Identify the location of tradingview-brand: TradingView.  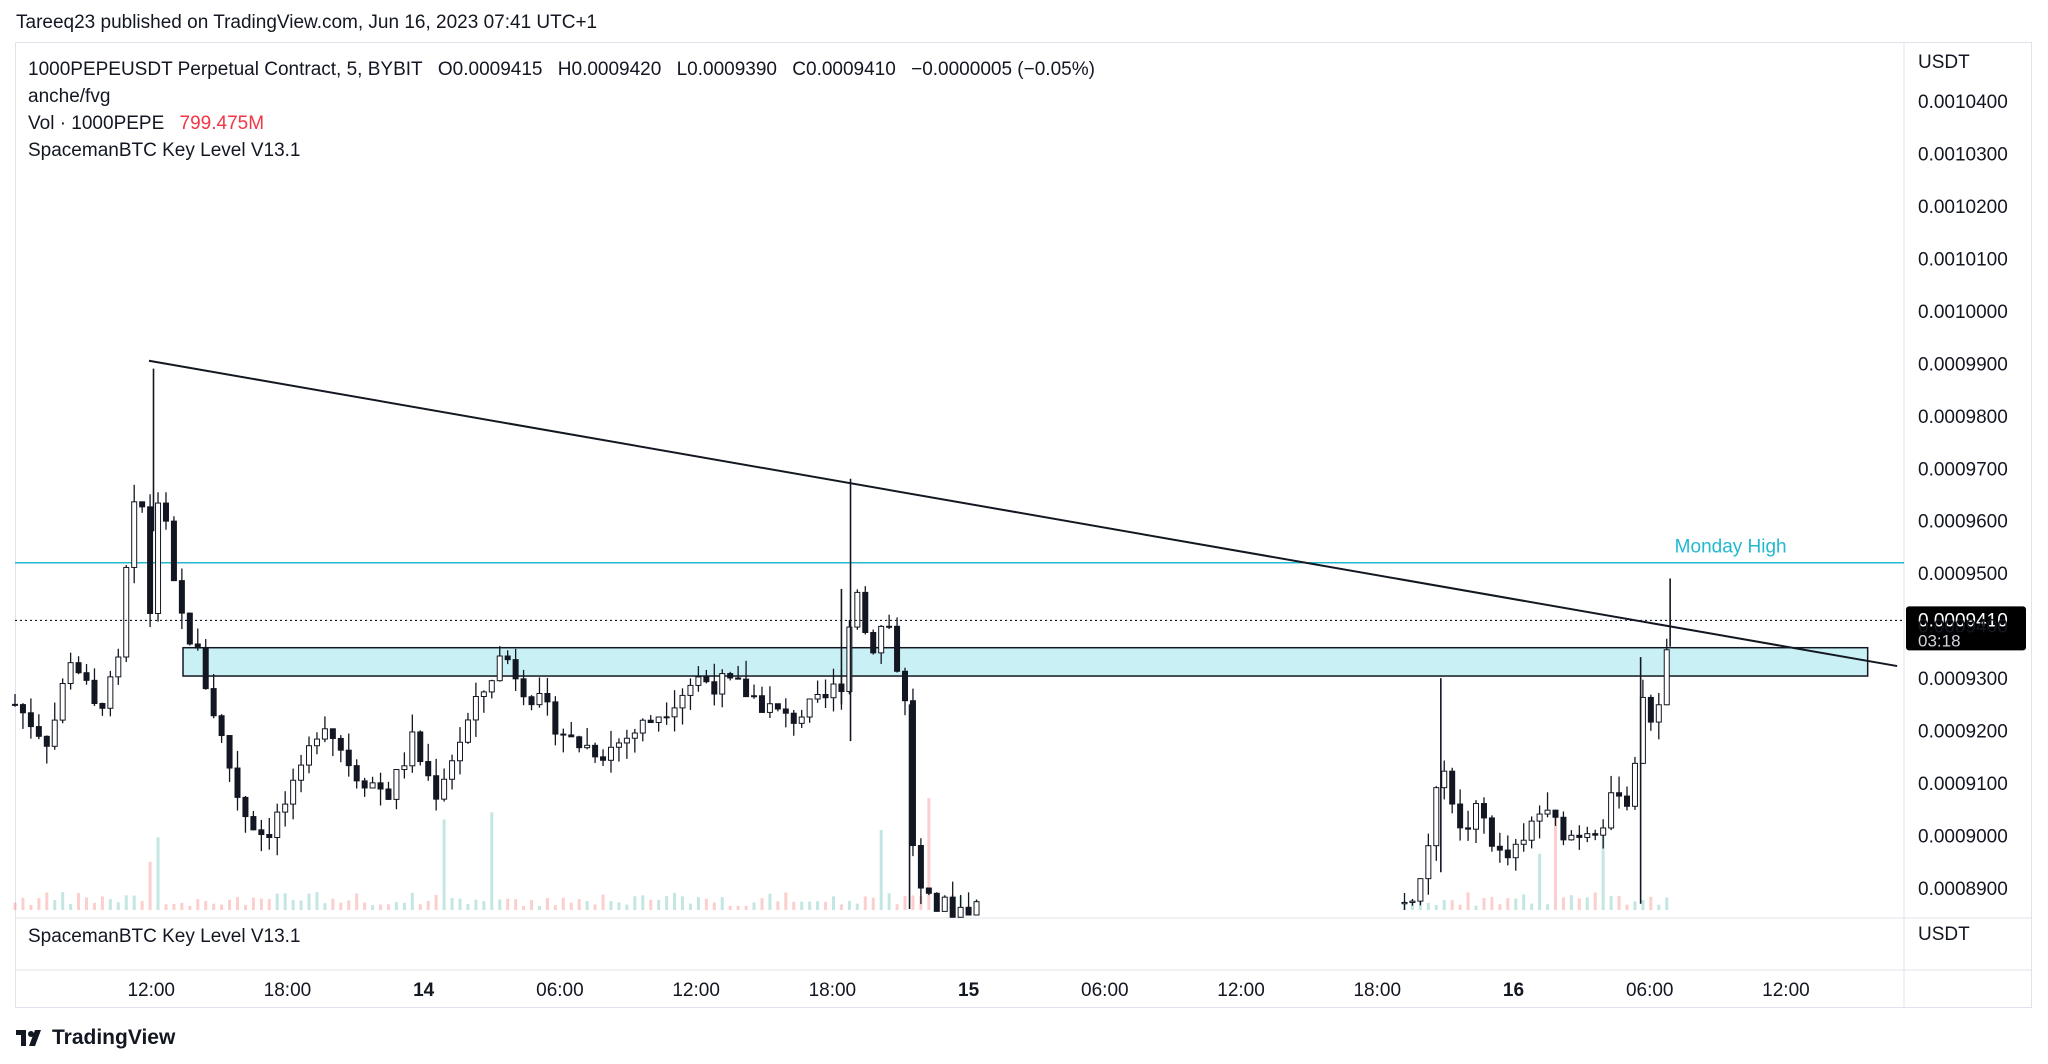
(114, 1037).